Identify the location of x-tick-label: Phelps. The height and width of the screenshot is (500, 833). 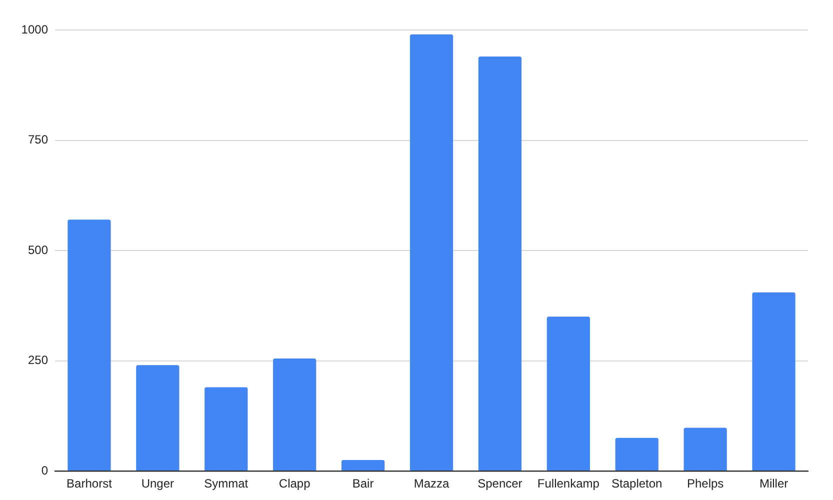
(705, 483).